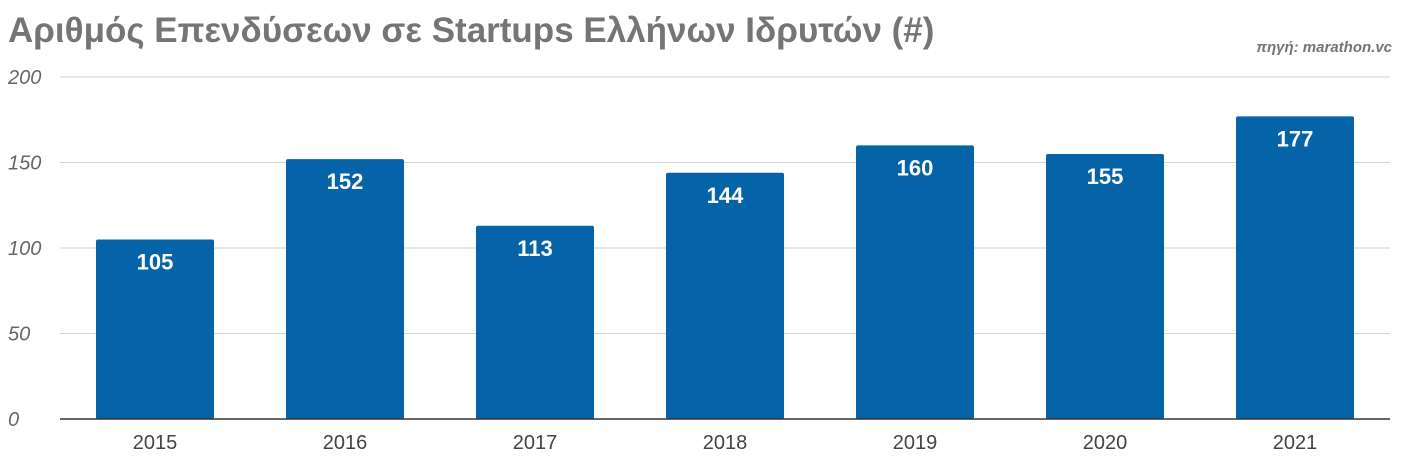 Image resolution: width=1406 pixels, height=458 pixels. What do you see at coordinates (725, 295) in the screenshot?
I see `bar-2018` at bounding box center [725, 295].